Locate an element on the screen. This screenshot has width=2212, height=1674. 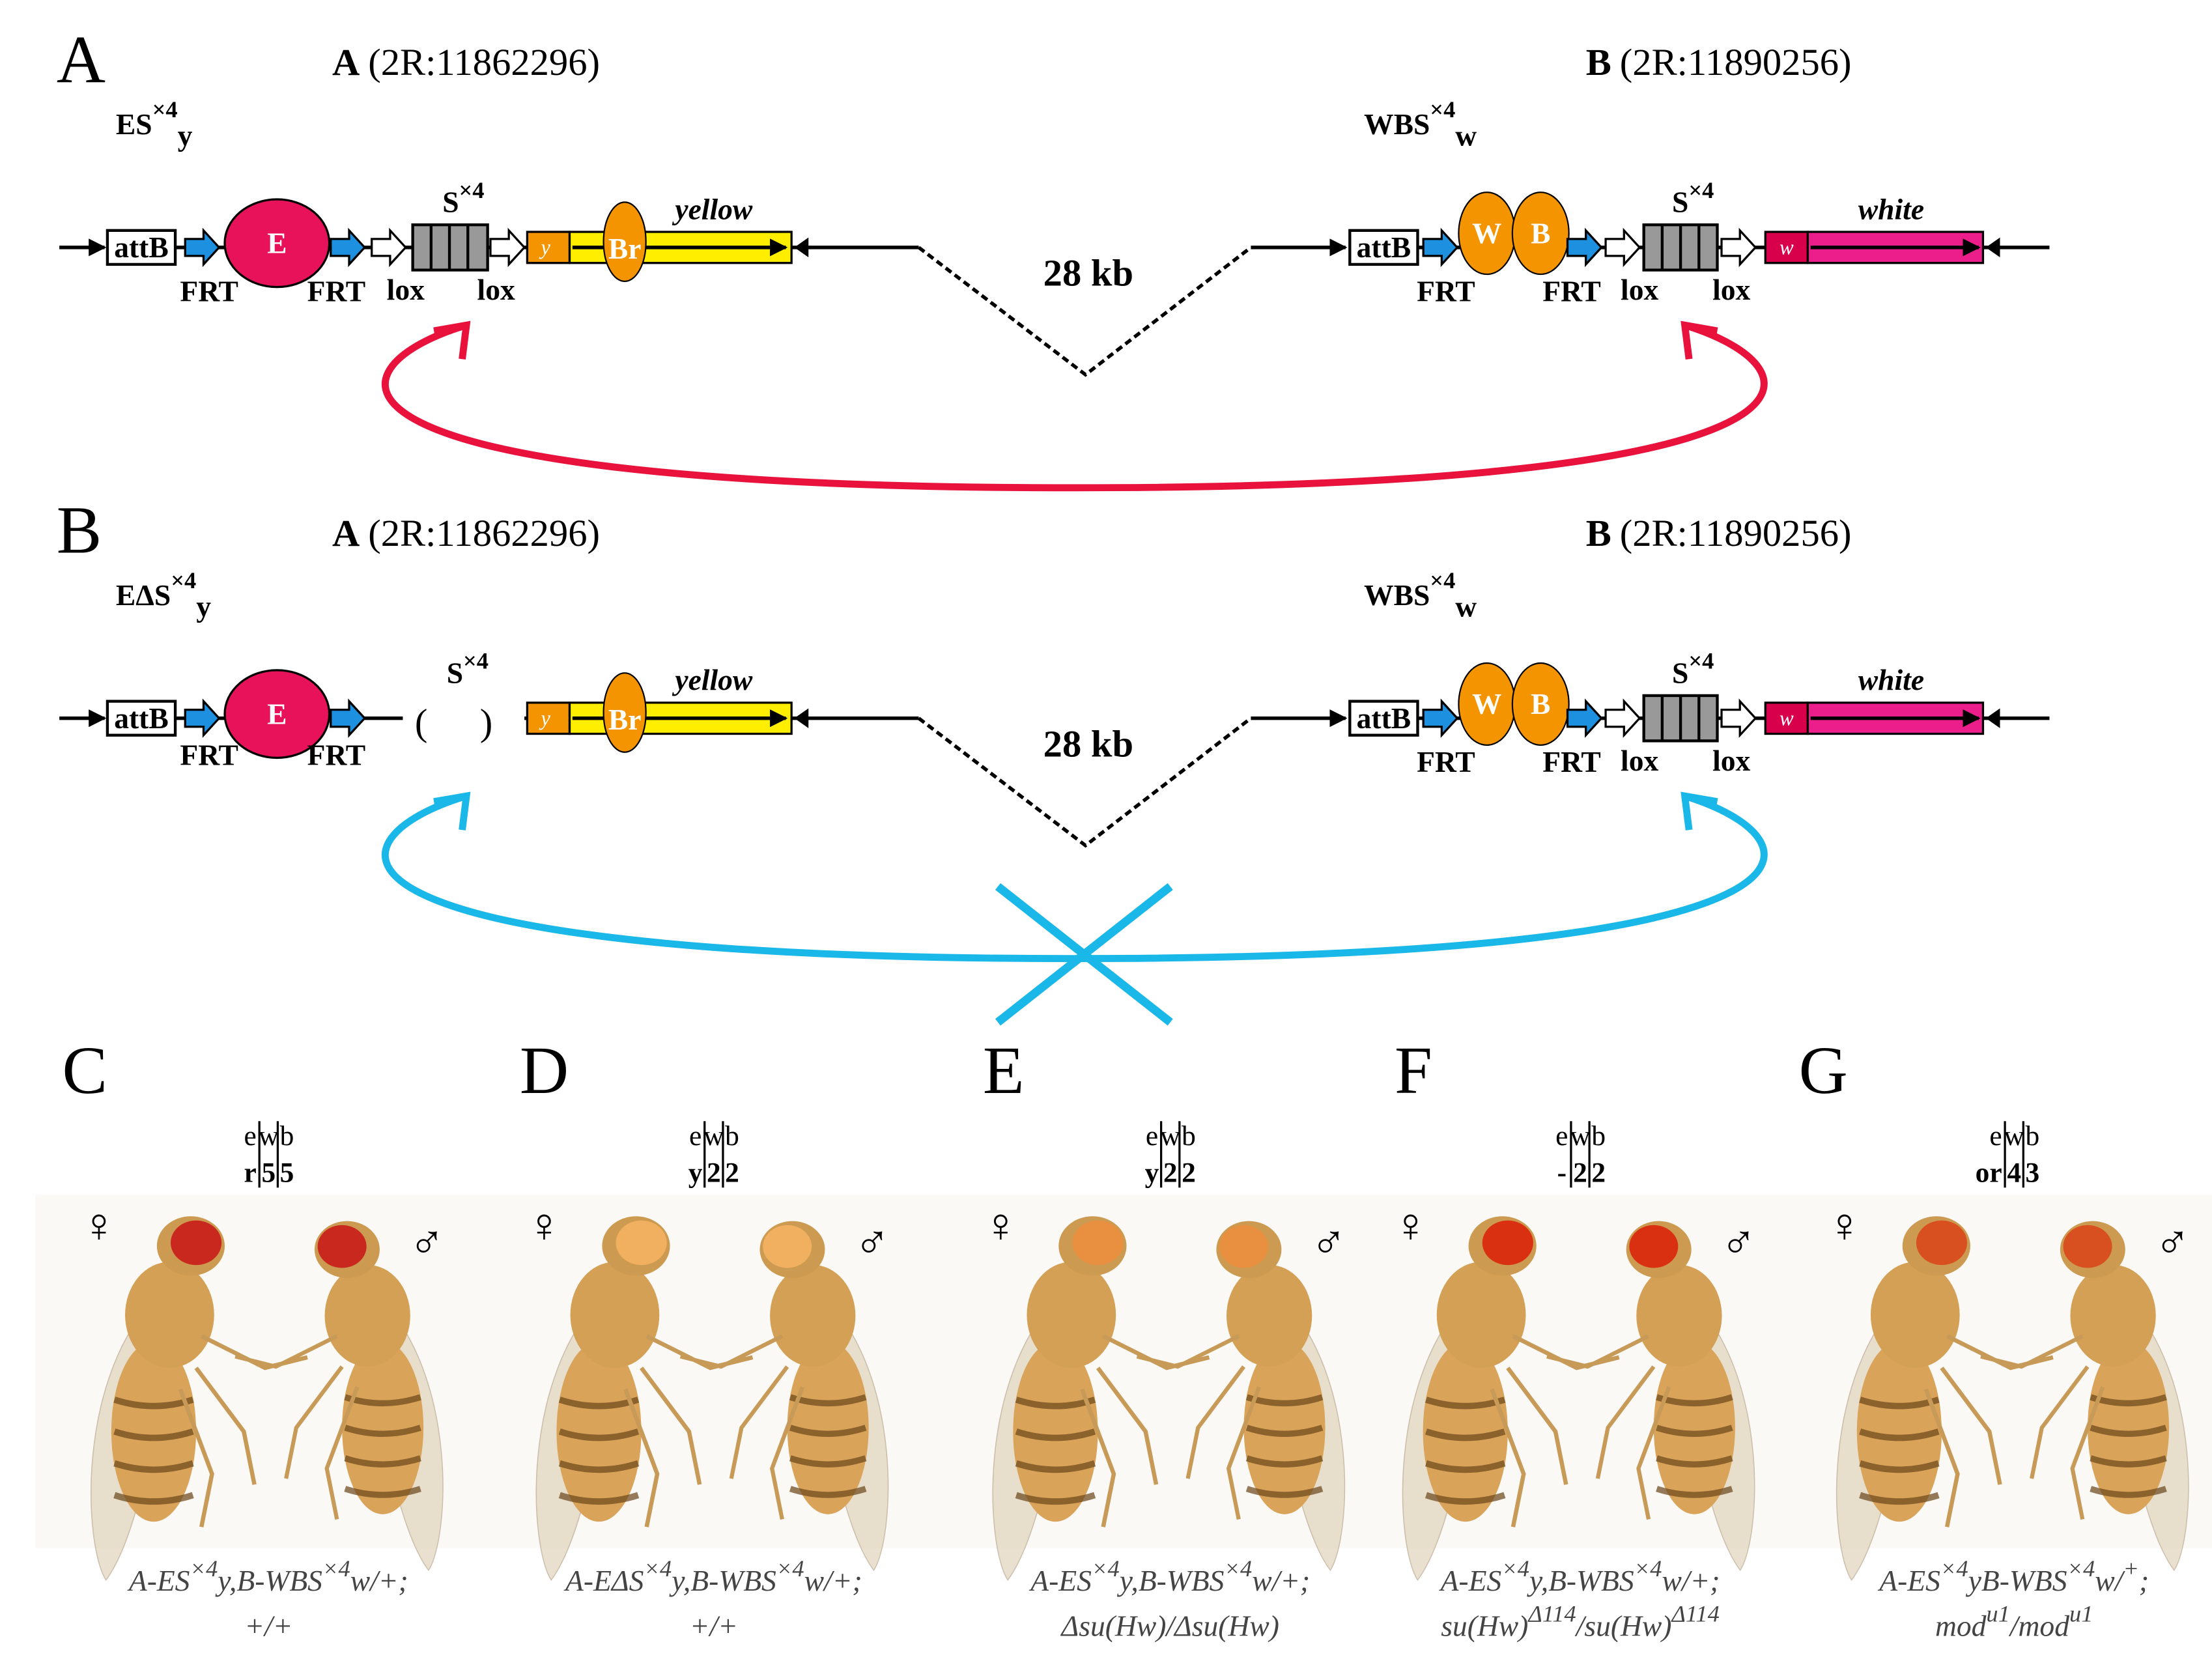
genotype-part: y,B-WBS is located at coordinates (1580, 1581).